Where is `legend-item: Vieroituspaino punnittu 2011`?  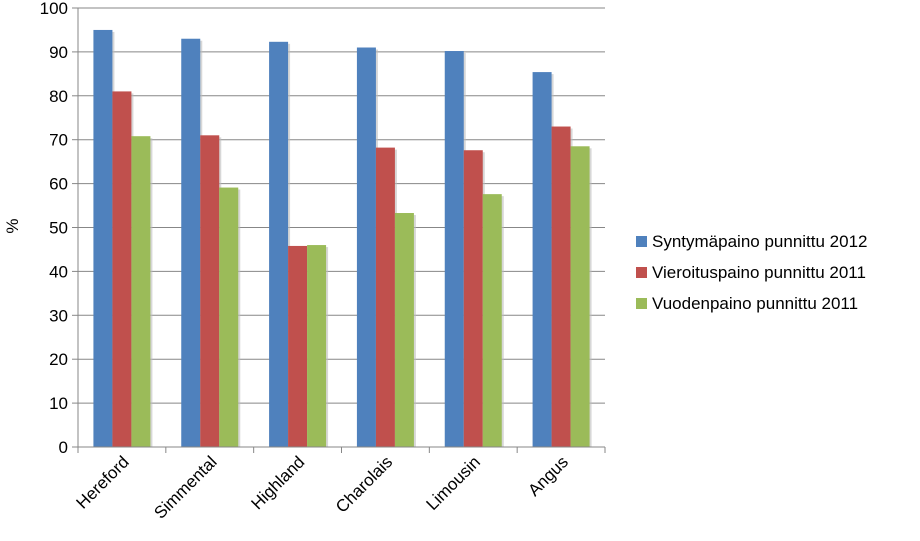 legend-item: Vieroituspaino punnittu 2011 is located at coordinates (752, 272).